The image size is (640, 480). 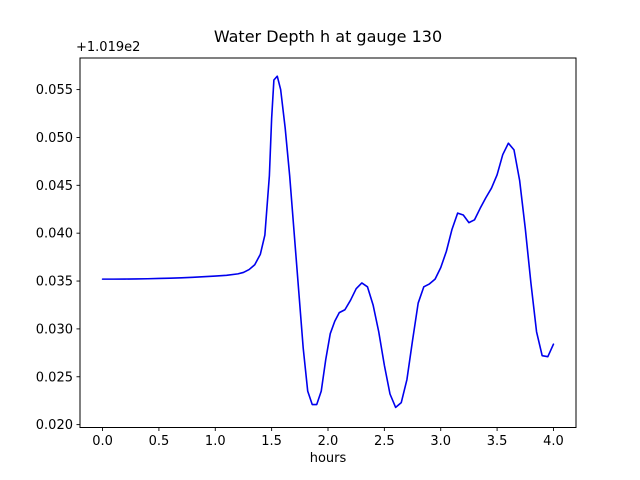 I want to click on x-tick-label: 3.0, so click(x=440, y=441).